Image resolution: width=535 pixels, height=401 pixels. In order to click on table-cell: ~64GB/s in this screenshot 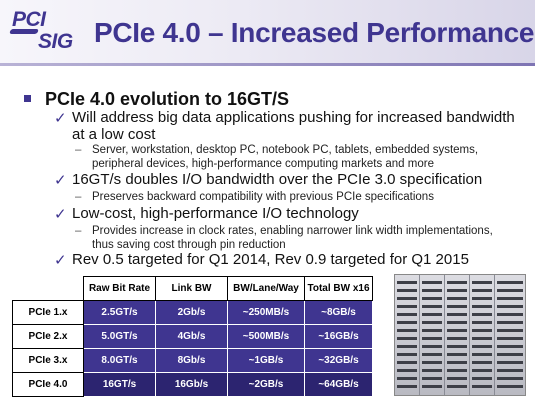, I will do `click(338, 384)`.